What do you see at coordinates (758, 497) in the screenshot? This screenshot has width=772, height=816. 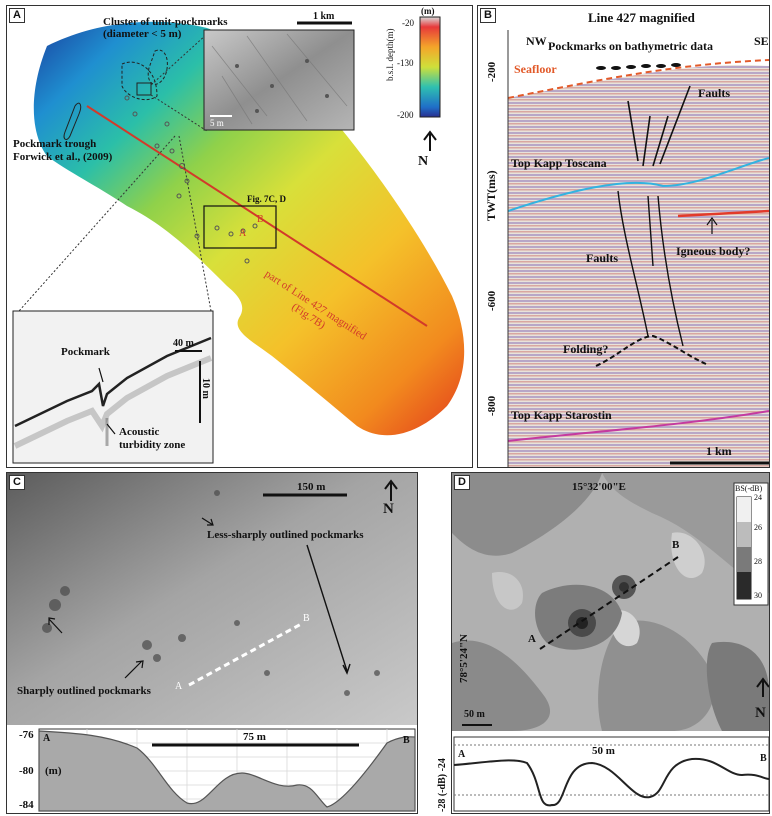 I see `bs-tick-24: 24` at bounding box center [758, 497].